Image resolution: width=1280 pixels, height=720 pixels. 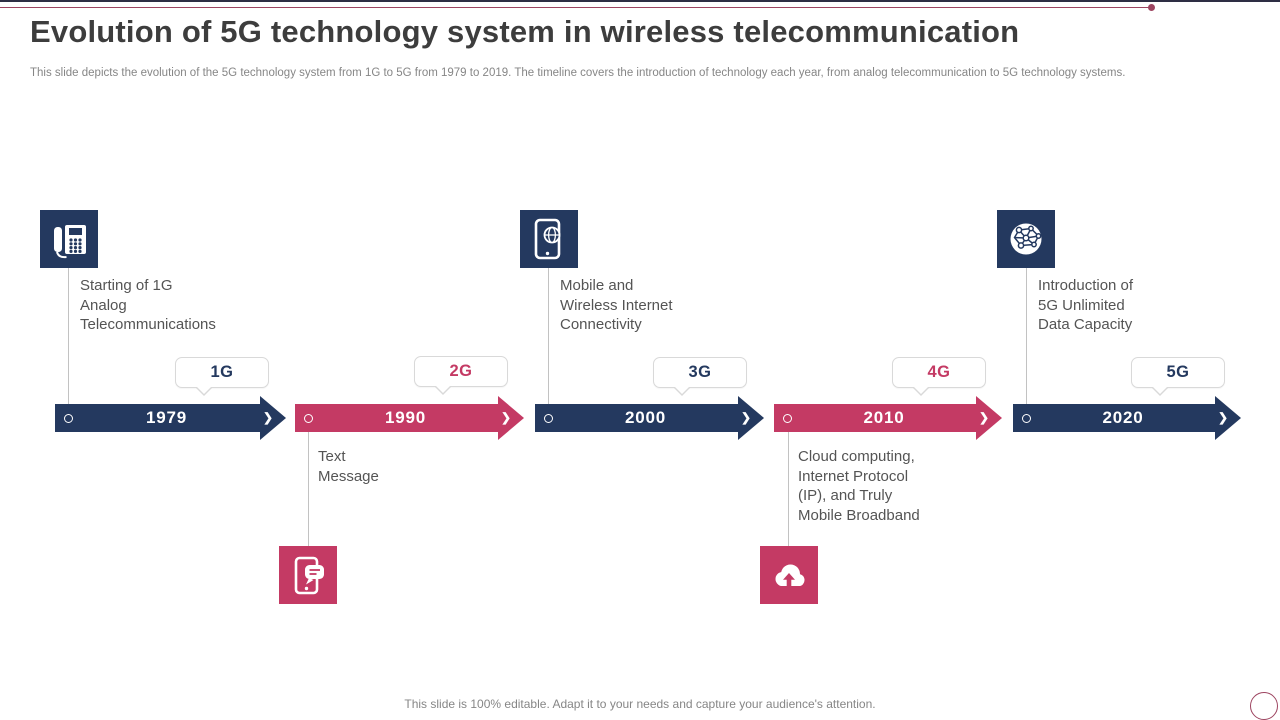 I want to click on generation-tag: 5G, so click(x=1178, y=376).